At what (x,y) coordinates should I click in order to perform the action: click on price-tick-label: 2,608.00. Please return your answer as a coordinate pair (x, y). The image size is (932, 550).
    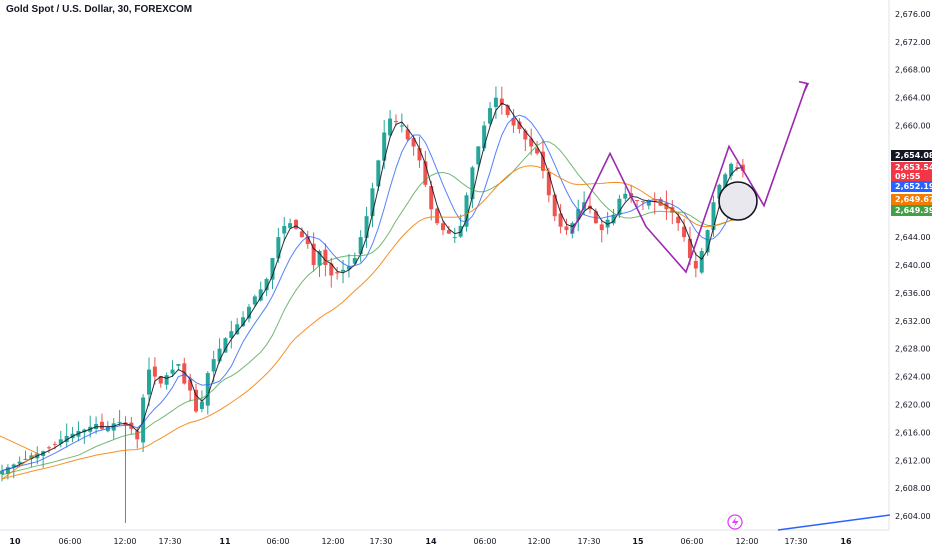
    Looking at the image, I should click on (913, 488).